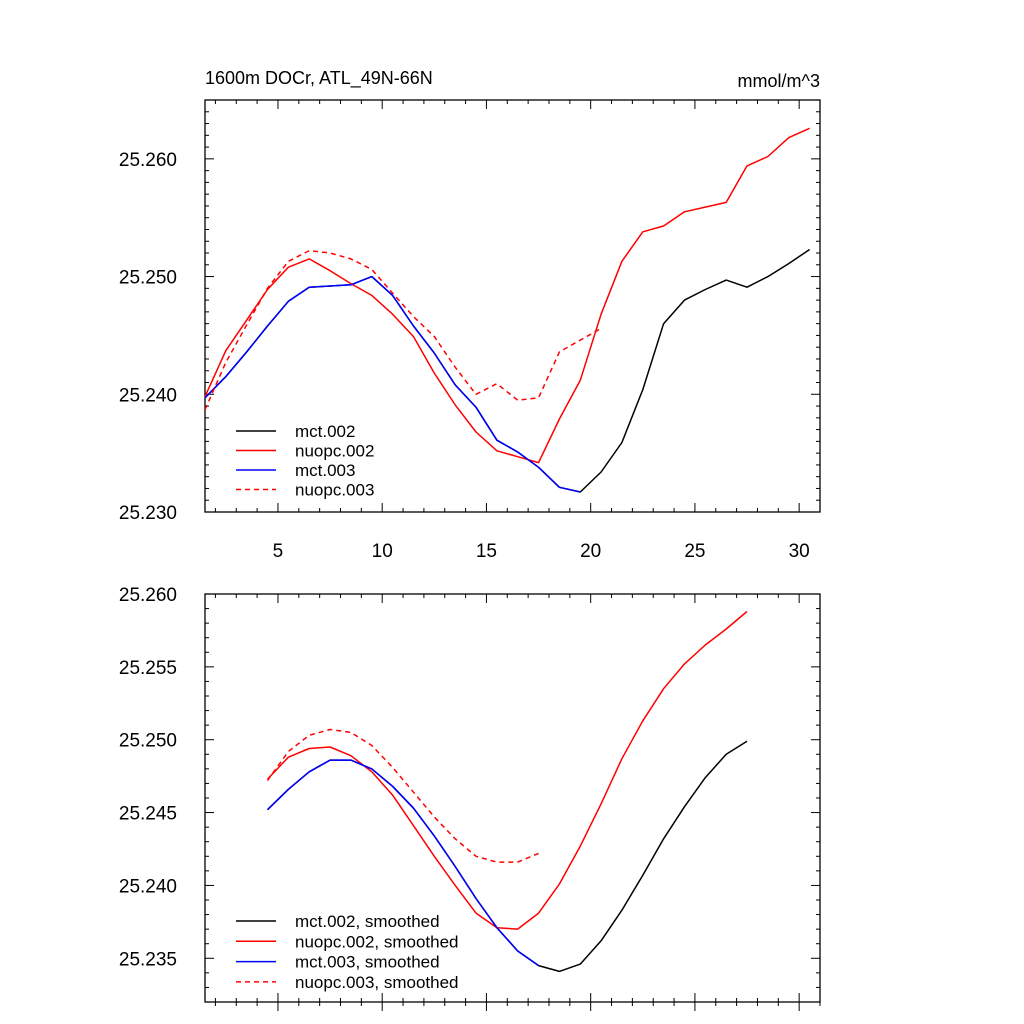 The height and width of the screenshot is (1024, 1024). I want to click on legend-label: mct.003, smoothed, so click(367, 962).